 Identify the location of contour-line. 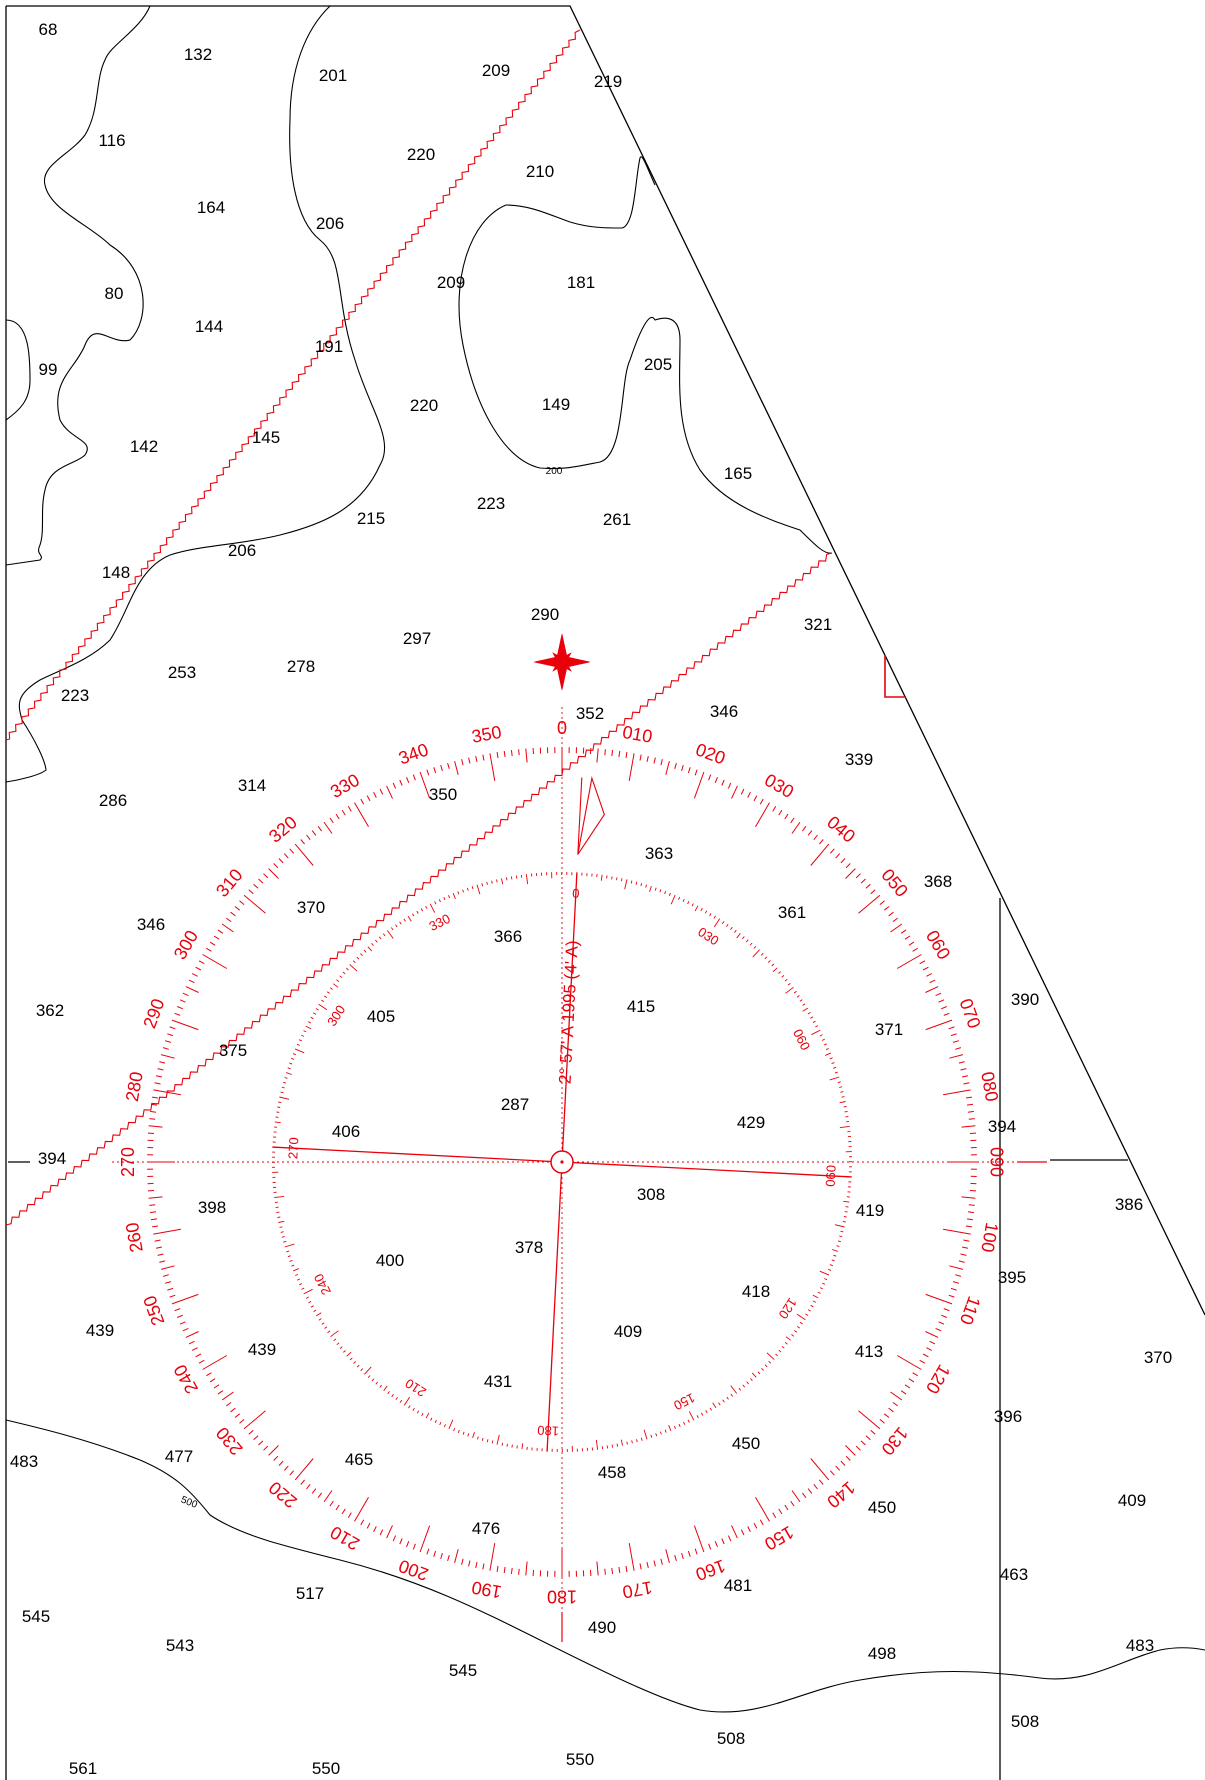
(78, 285).